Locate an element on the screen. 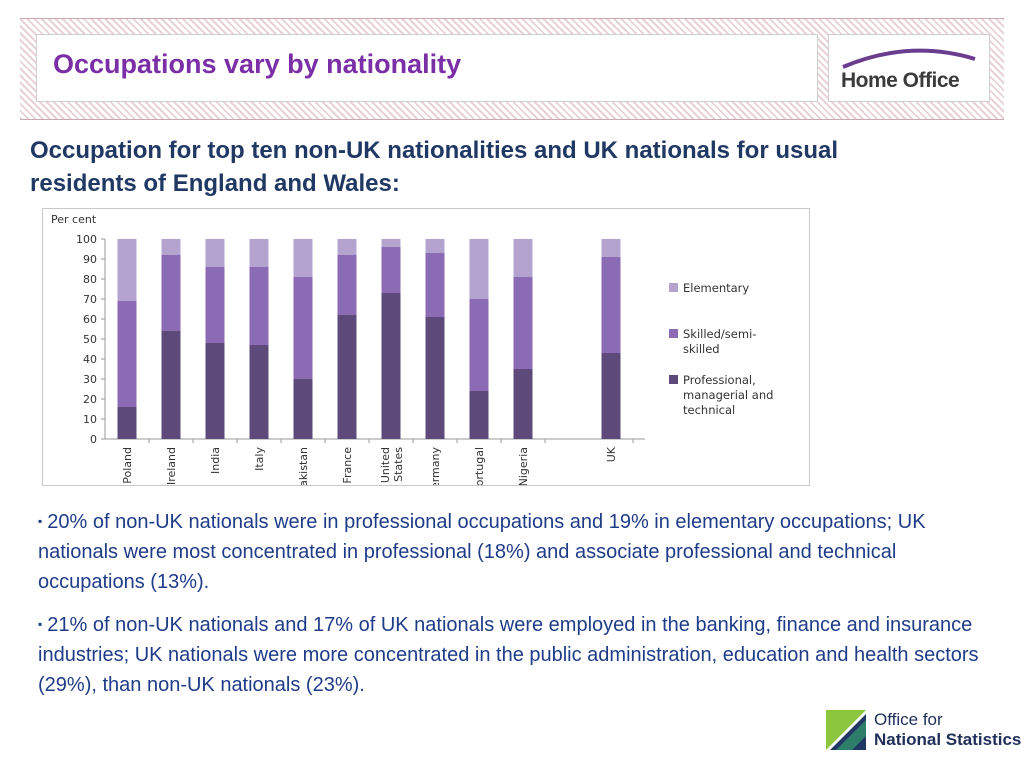  title-panel: Occupations vary by nationality is located at coordinates (427, 68).